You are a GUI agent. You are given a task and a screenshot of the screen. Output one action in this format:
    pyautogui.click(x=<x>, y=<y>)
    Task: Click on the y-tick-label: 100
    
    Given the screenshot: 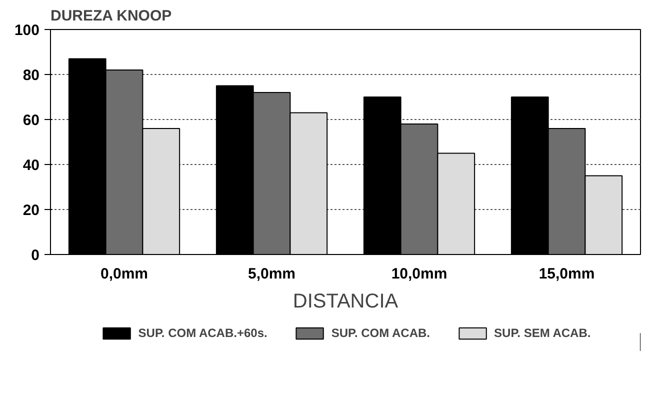 What is the action you would take?
    pyautogui.click(x=27, y=30)
    